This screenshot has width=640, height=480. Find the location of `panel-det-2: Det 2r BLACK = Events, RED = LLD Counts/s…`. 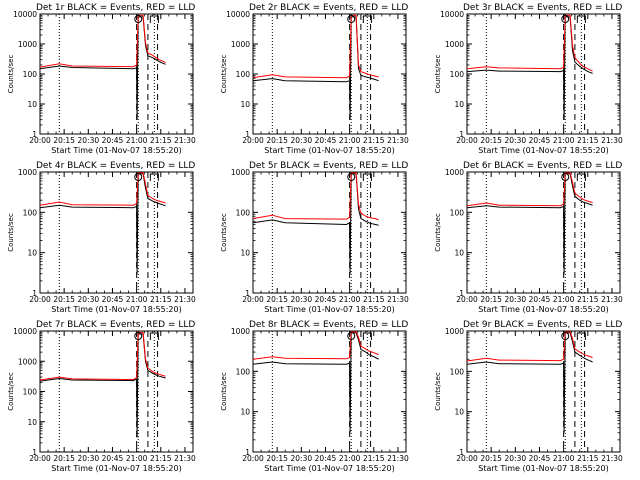

panel-det-2: Det 2r BLACK = Events, RED = LLD Counts/s… is located at coordinates (314, 79).